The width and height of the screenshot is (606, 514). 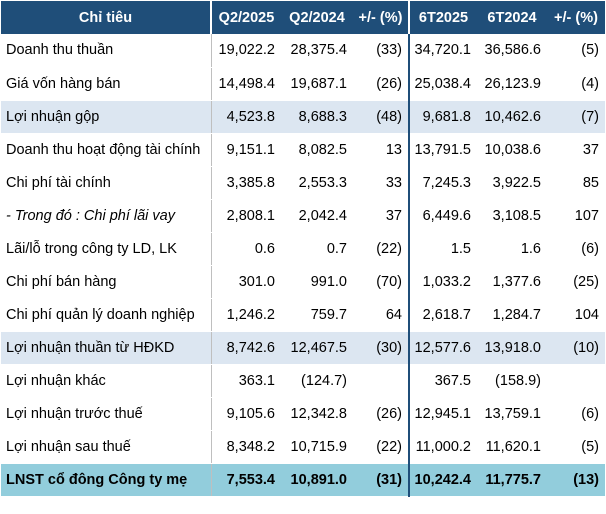 What do you see at coordinates (443, 216) in the screenshot?
I see `value-6t2025-cell: 6,449.6` at bounding box center [443, 216].